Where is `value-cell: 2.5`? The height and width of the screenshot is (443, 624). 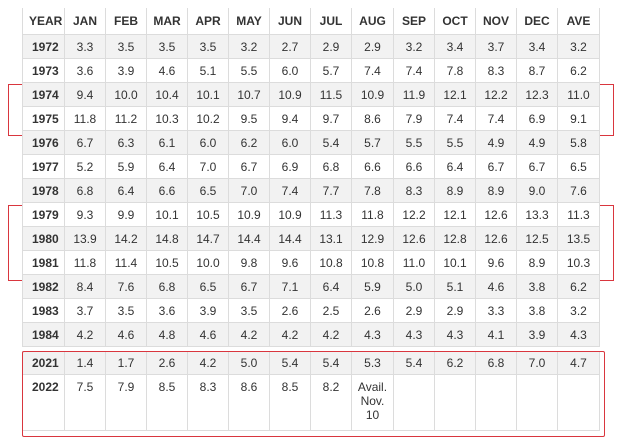
value-cell: 2.5 is located at coordinates (331, 311).